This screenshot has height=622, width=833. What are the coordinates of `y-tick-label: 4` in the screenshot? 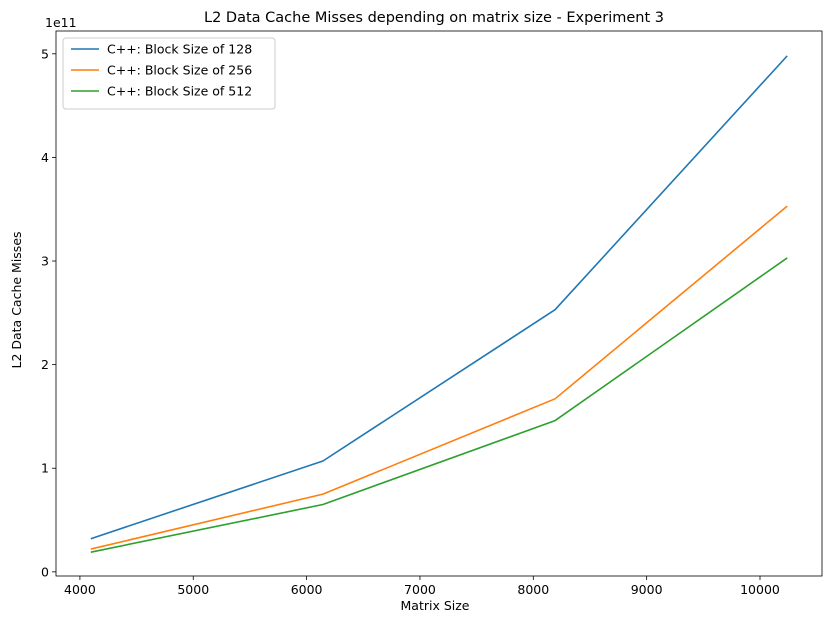 It's located at (45, 157).